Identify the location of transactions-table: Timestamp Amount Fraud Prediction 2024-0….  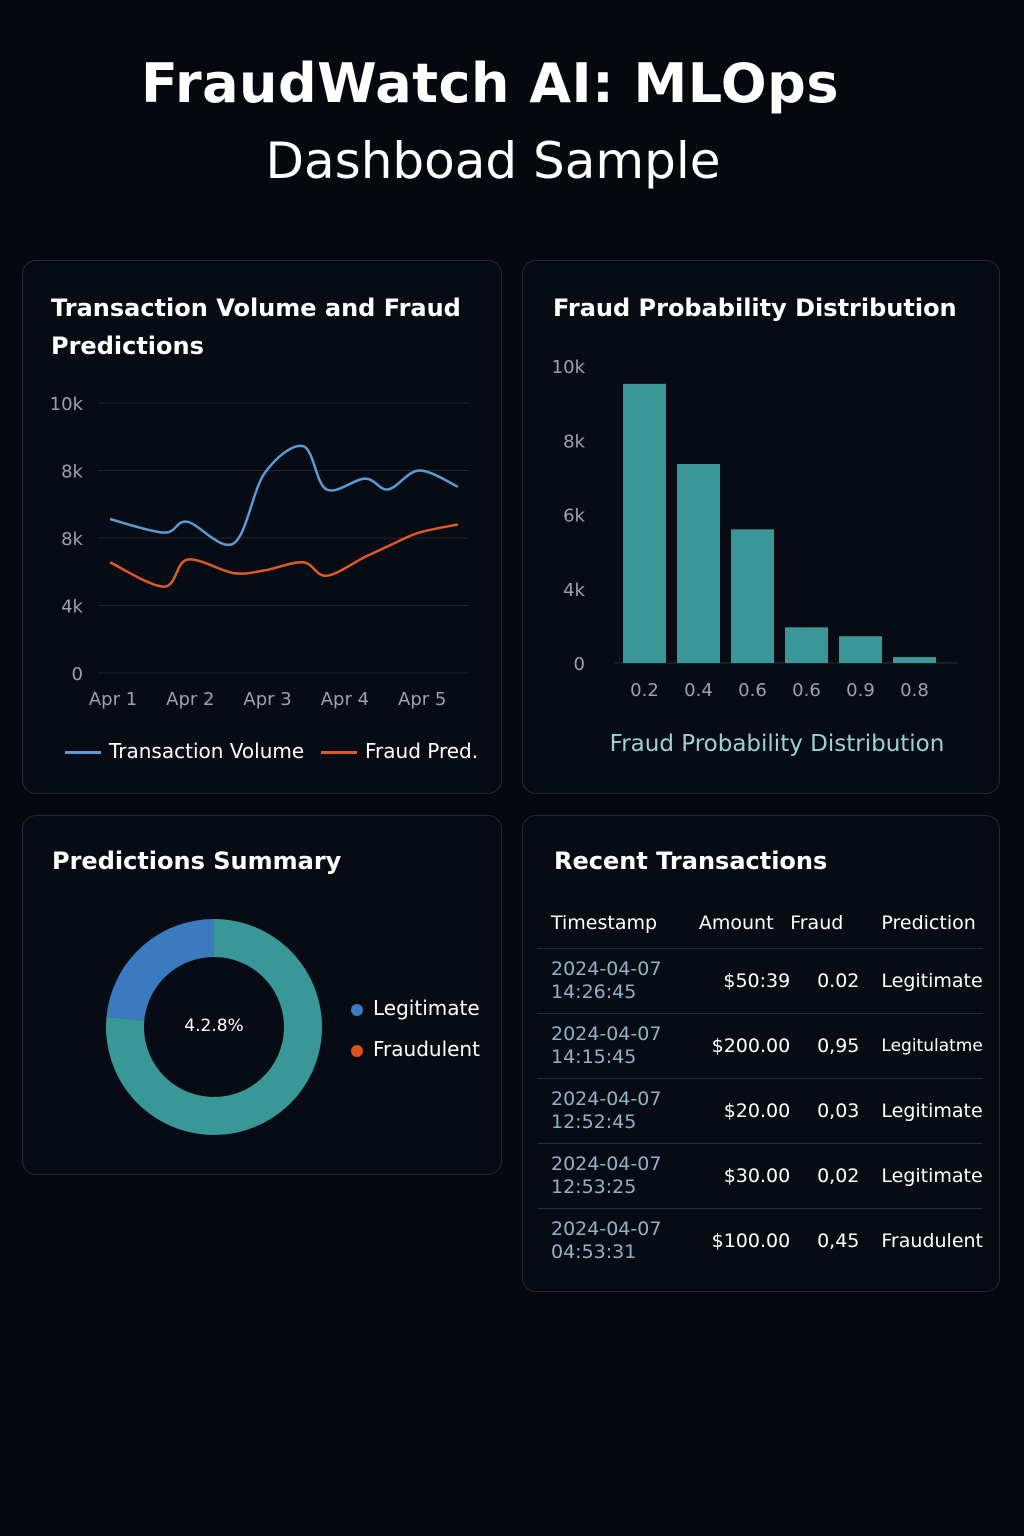
(760, 1085).